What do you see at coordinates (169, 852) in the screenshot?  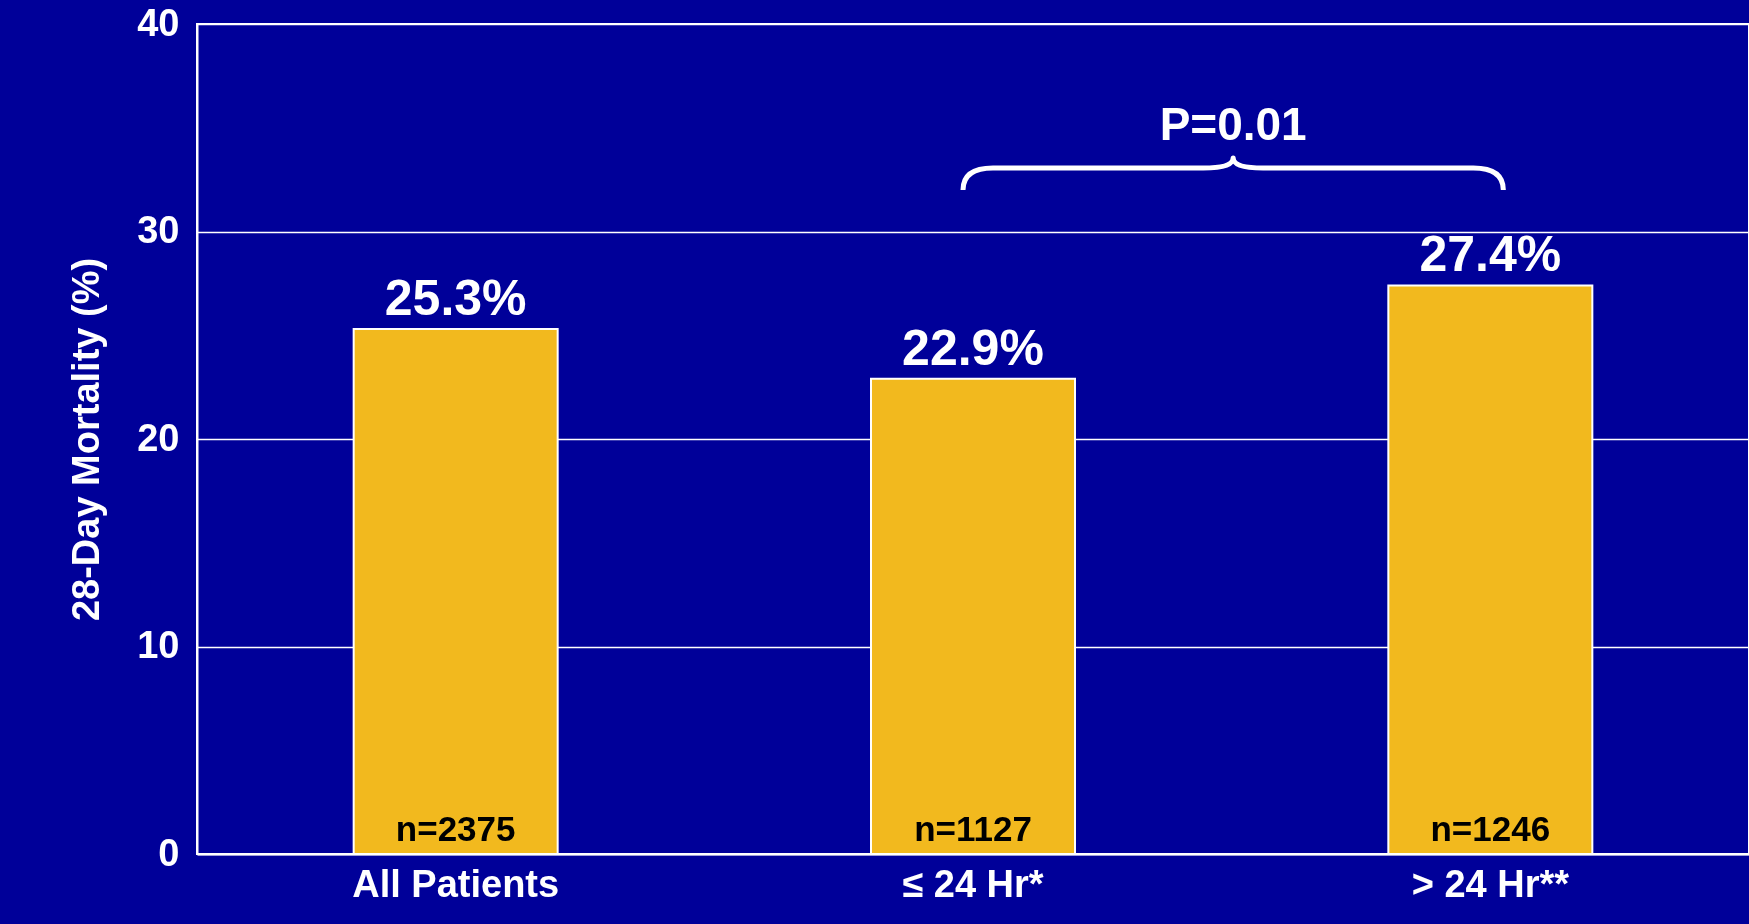 I see `y-tick-label: 0` at bounding box center [169, 852].